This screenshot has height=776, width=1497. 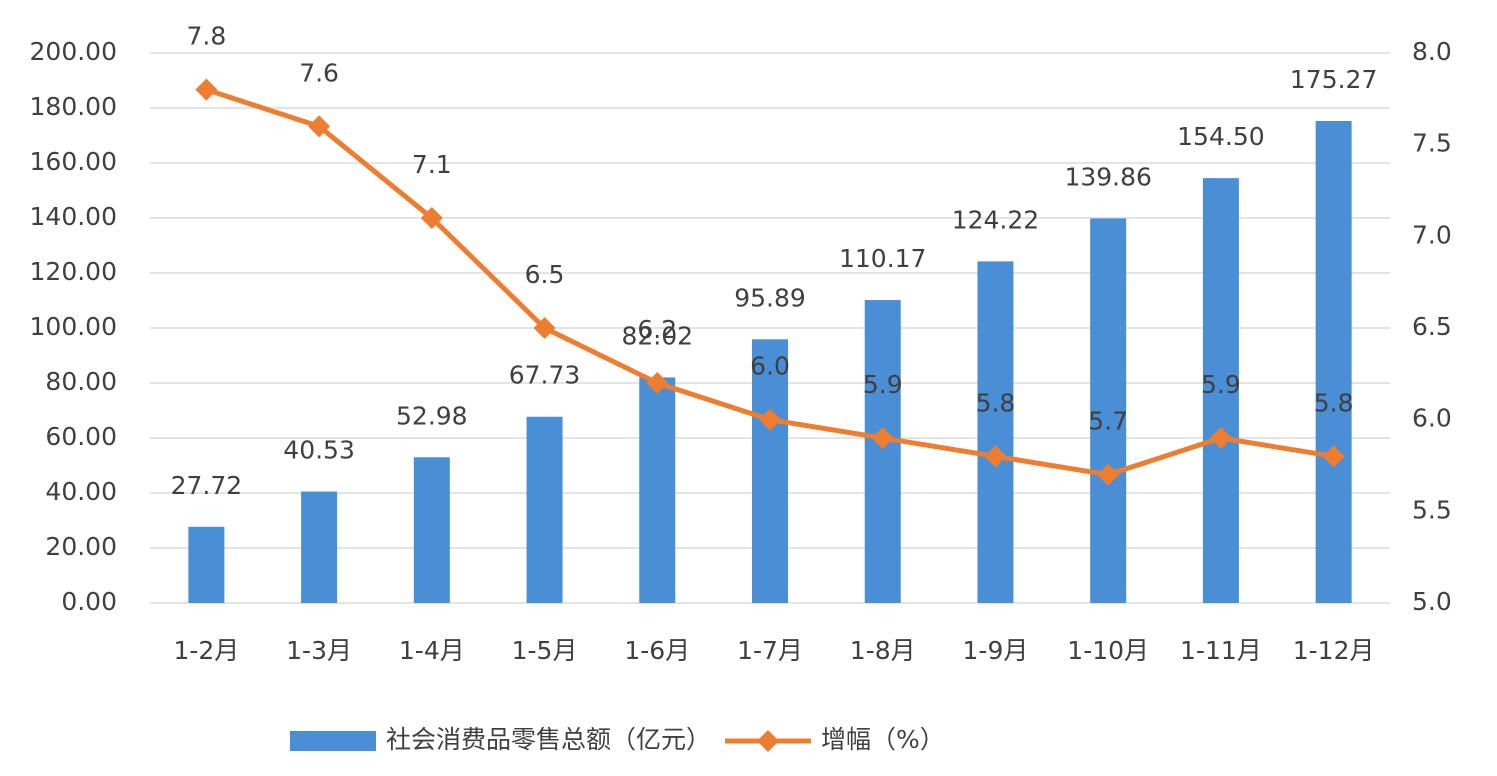 What do you see at coordinates (1432, 51) in the screenshot?
I see `y2-tick-label: 8.0` at bounding box center [1432, 51].